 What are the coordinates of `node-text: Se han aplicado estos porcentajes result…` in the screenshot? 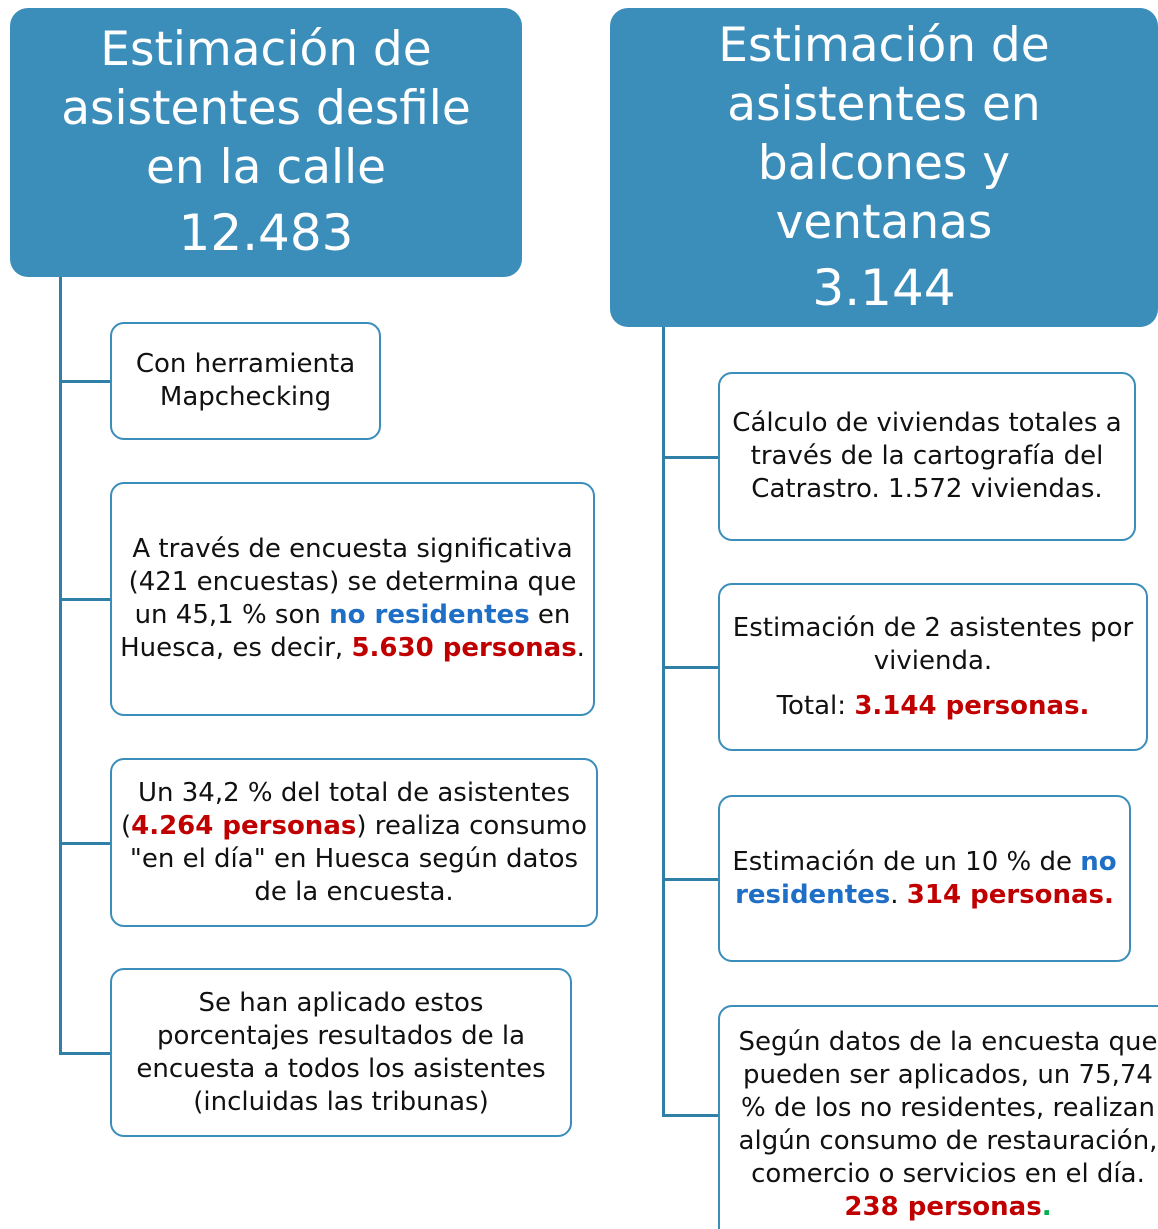 It's located at (341, 1053).